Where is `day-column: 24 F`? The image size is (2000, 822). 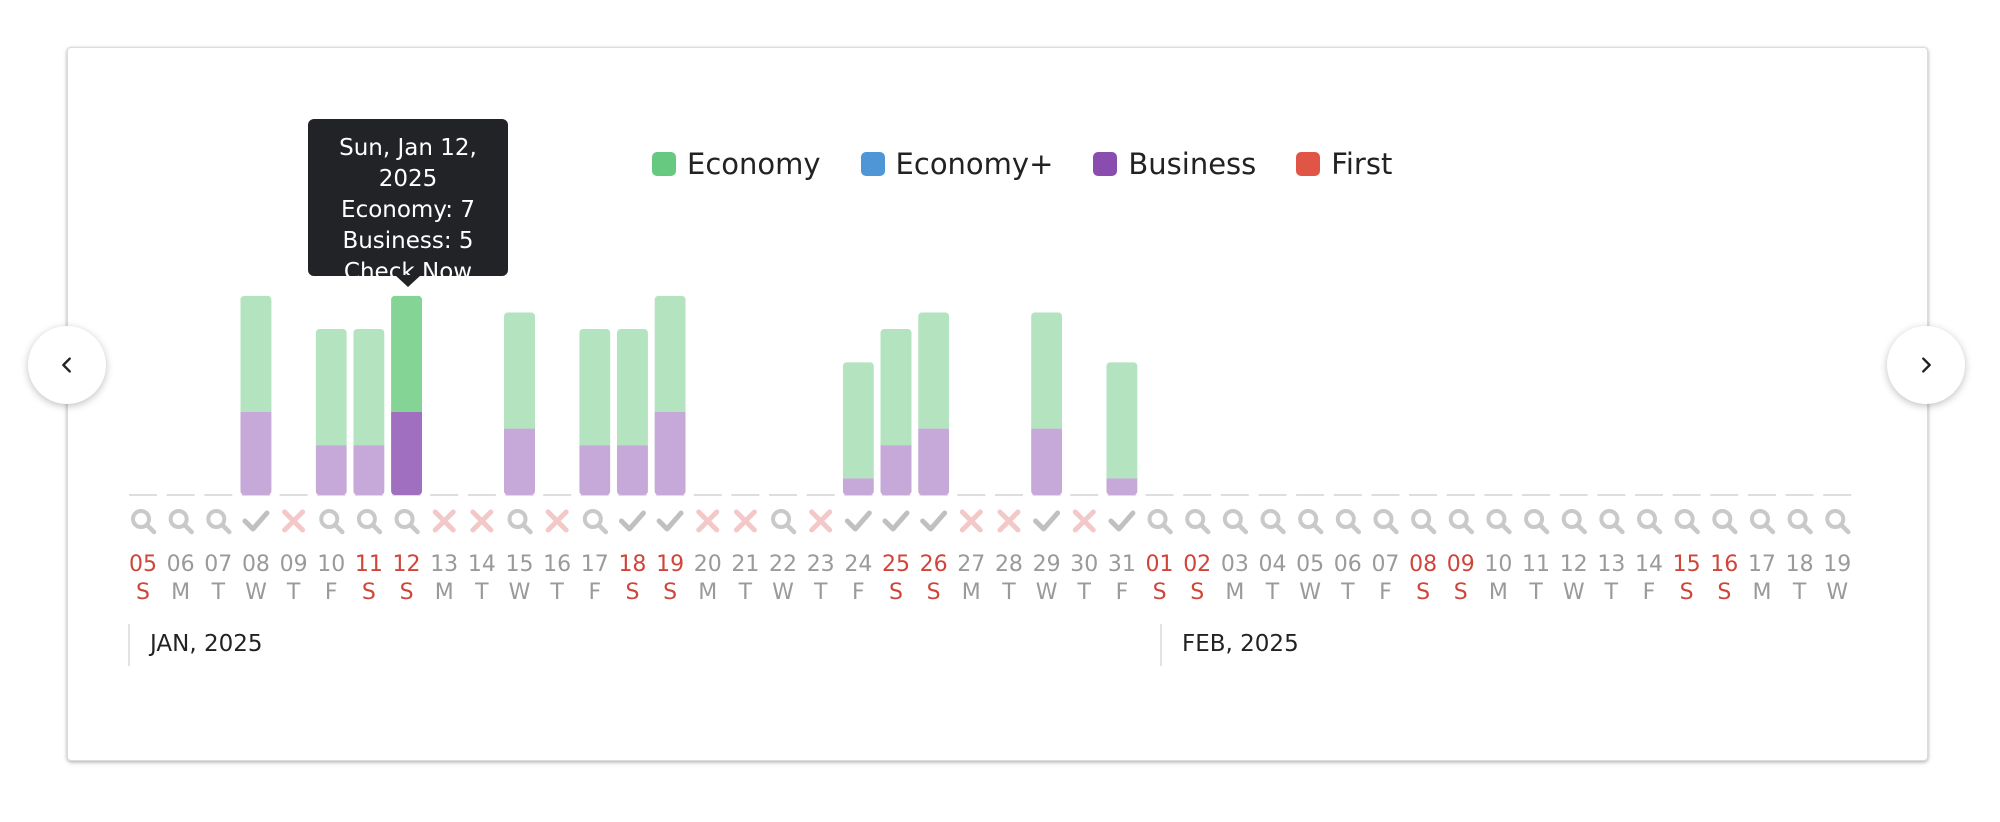
day-column: 24 F is located at coordinates (858, 483).